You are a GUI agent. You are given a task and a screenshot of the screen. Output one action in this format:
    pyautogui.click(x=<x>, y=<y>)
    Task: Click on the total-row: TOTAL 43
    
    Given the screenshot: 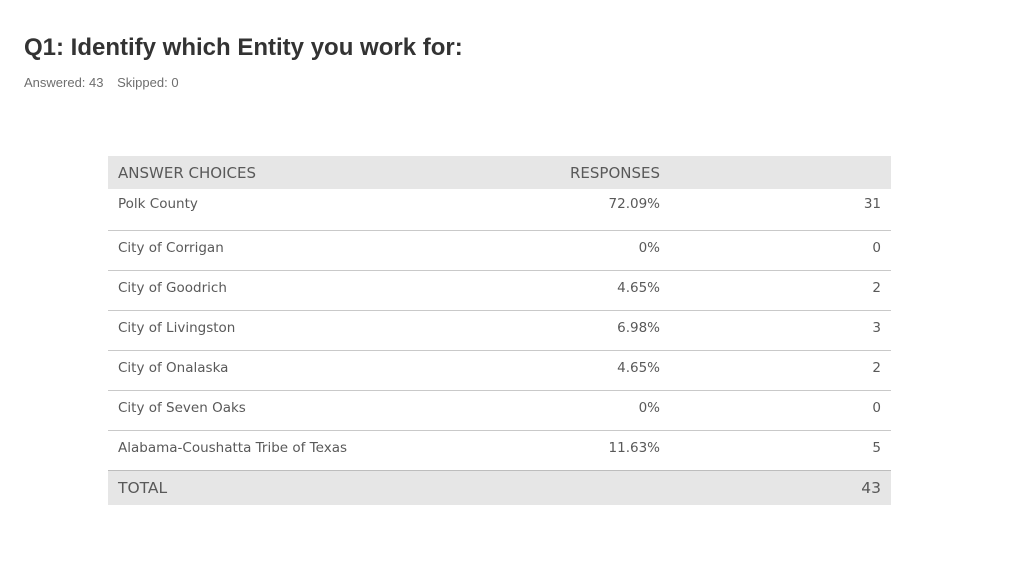 What is the action you would take?
    pyautogui.click(x=499, y=487)
    